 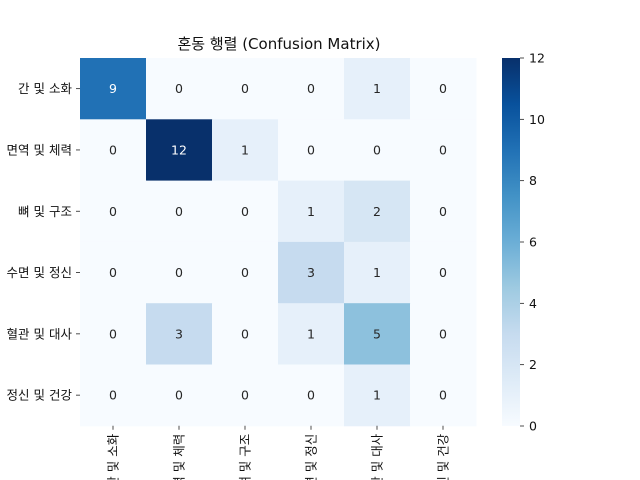 What do you see at coordinates (40, 333) in the screenshot?
I see `row-label: 혈관 및 대사` at bounding box center [40, 333].